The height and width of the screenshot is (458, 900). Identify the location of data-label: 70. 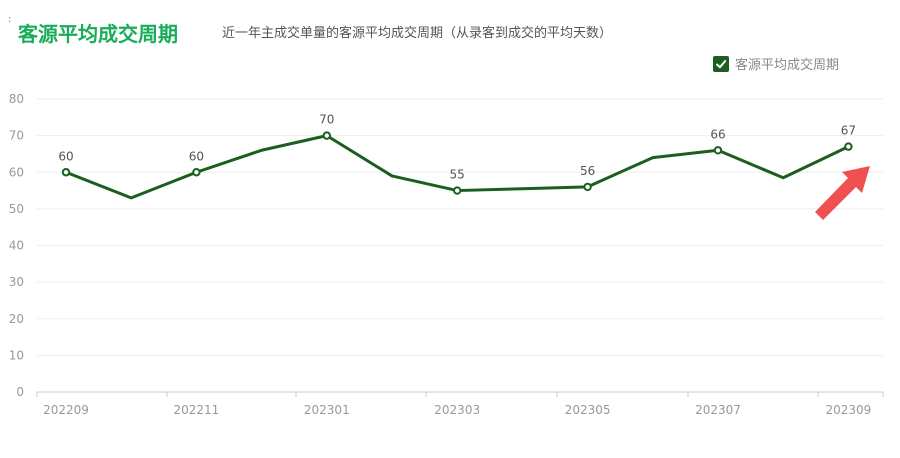
(326, 120).